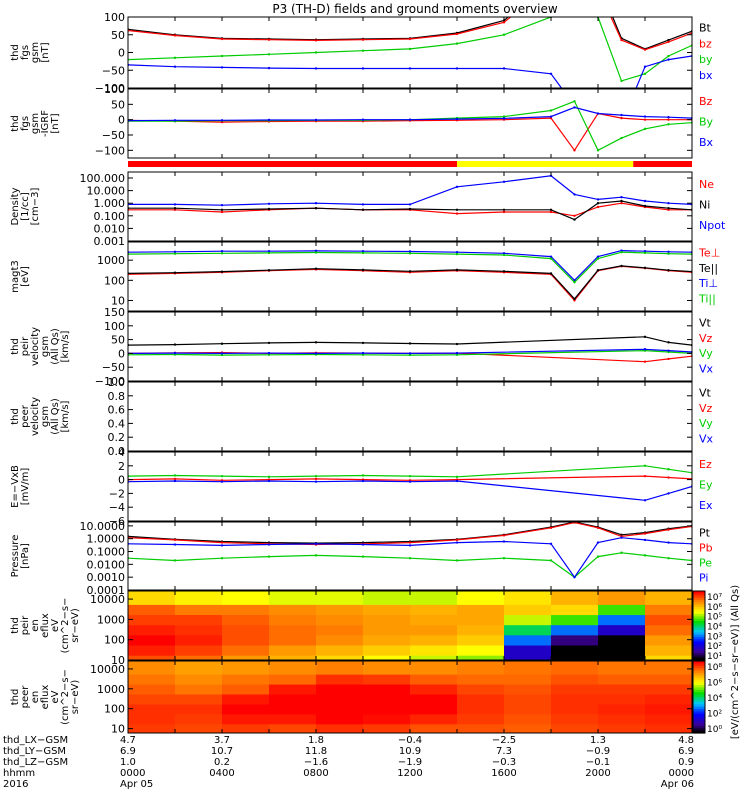 This screenshot has width=750, height=800. Describe the element at coordinates (65, 626) in the screenshot. I see `y-axis-label: (cm^2−s−` at that location.